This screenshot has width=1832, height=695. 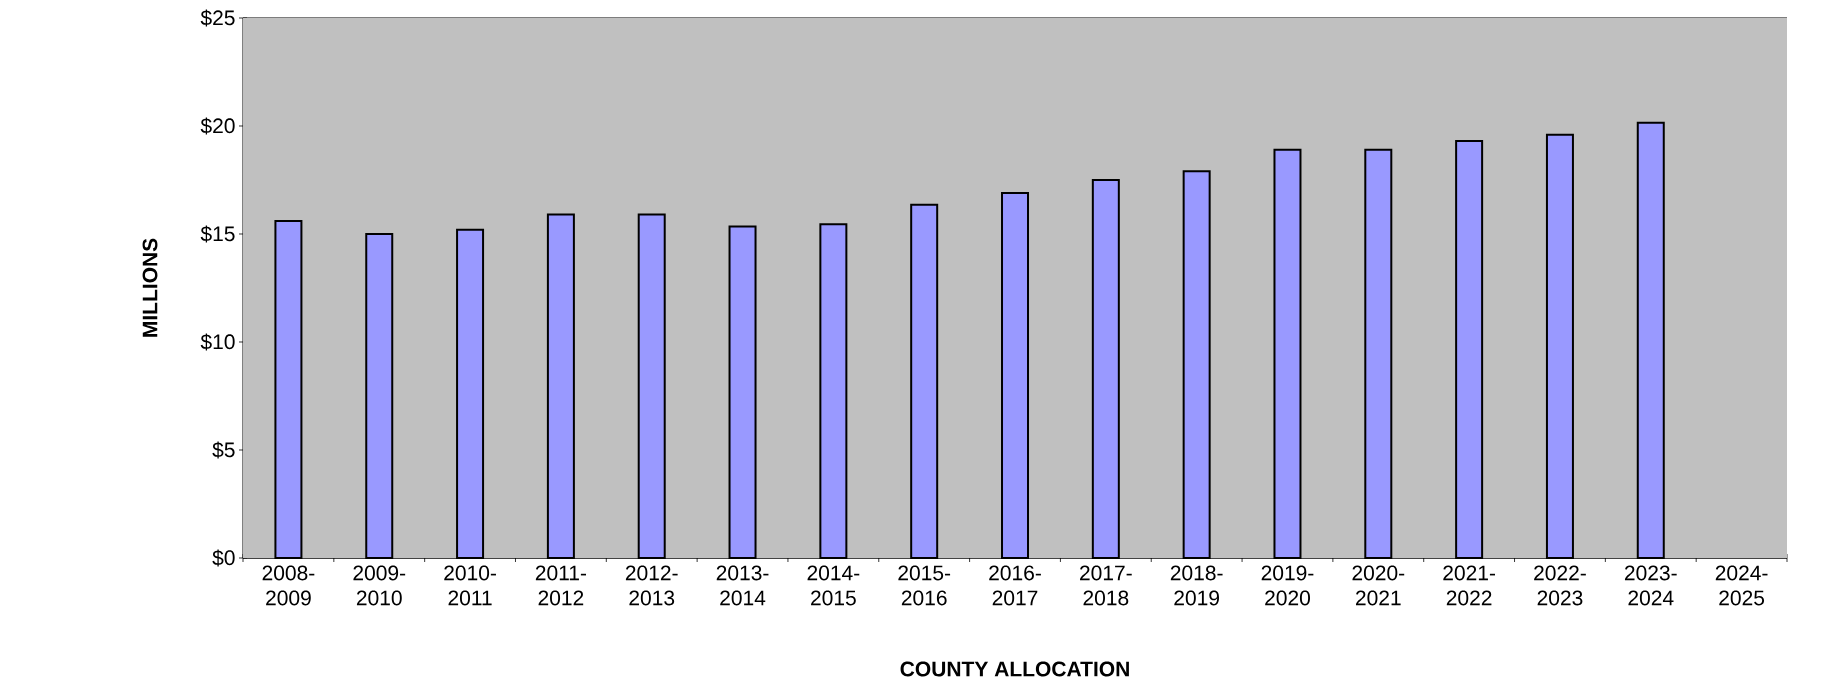 I want to click on y-tick-label: $10, so click(x=217, y=342).